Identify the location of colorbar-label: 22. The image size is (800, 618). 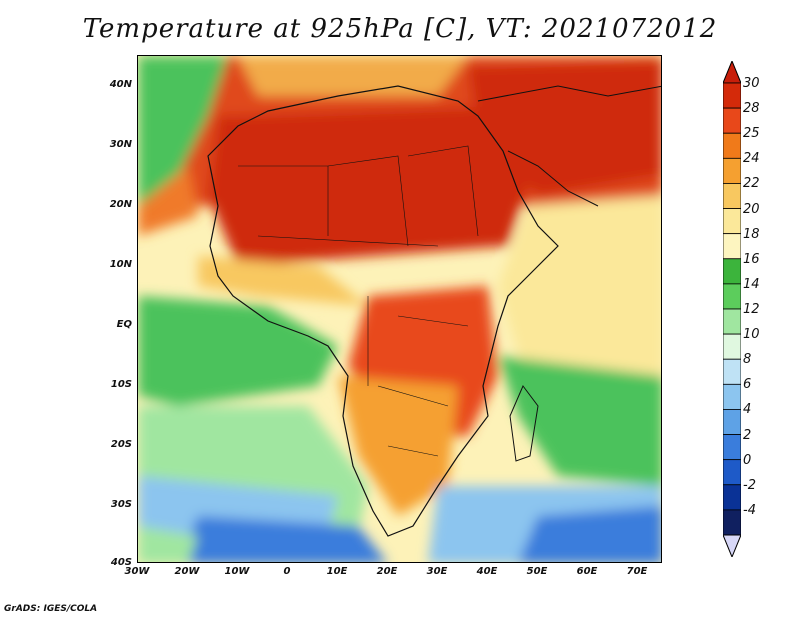
(751, 184).